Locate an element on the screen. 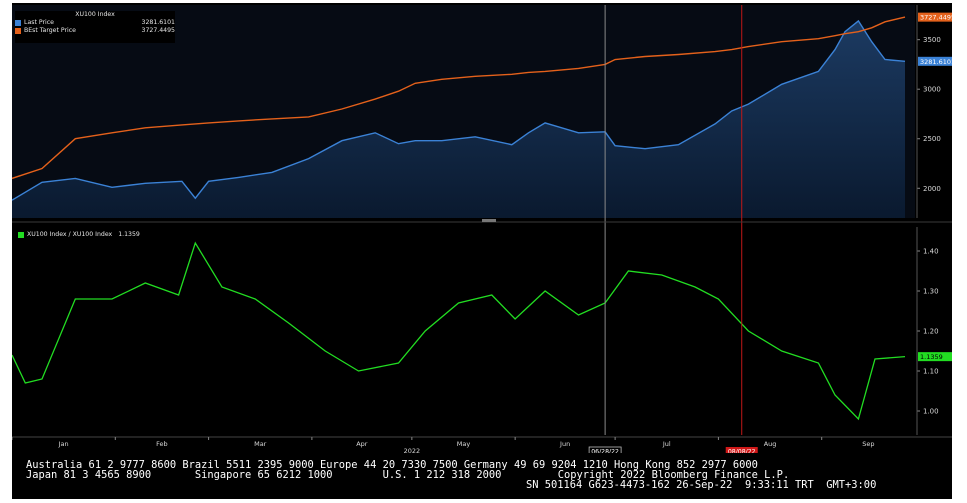  top-axis-tick-label: 3500 is located at coordinates (932, 40).